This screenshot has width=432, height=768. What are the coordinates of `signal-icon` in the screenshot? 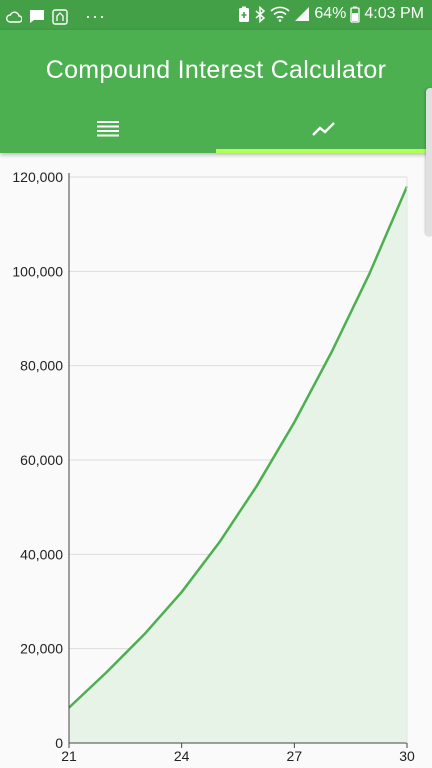 It's located at (302, 14).